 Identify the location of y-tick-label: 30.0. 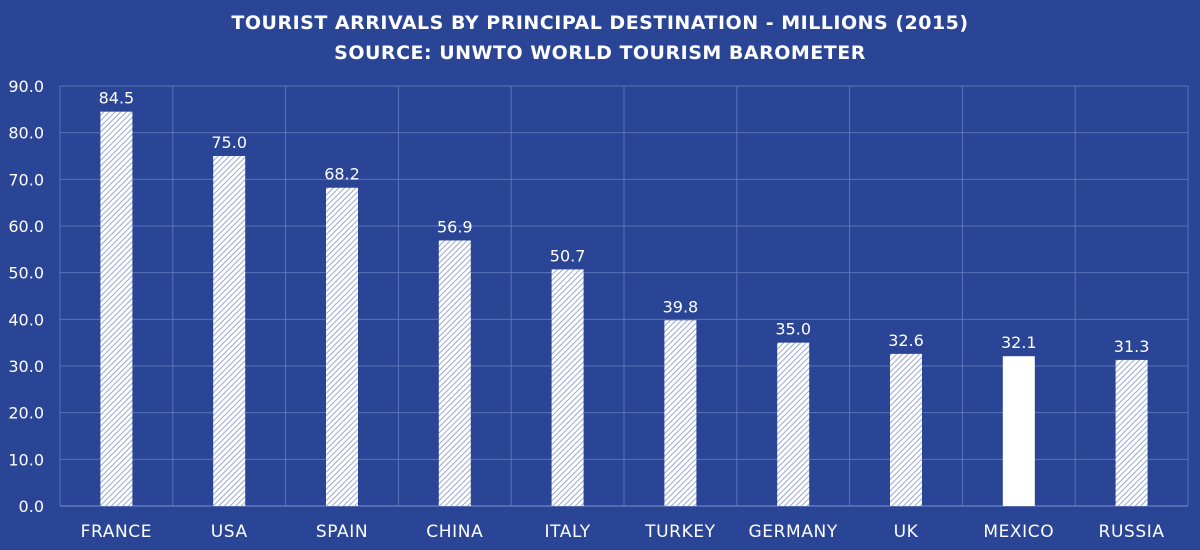
(26, 366).